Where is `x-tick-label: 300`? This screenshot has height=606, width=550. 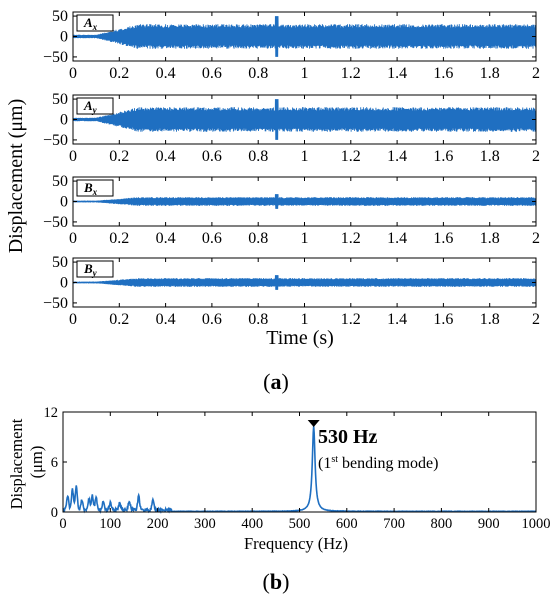 x-tick-label: 300 is located at coordinates (205, 524).